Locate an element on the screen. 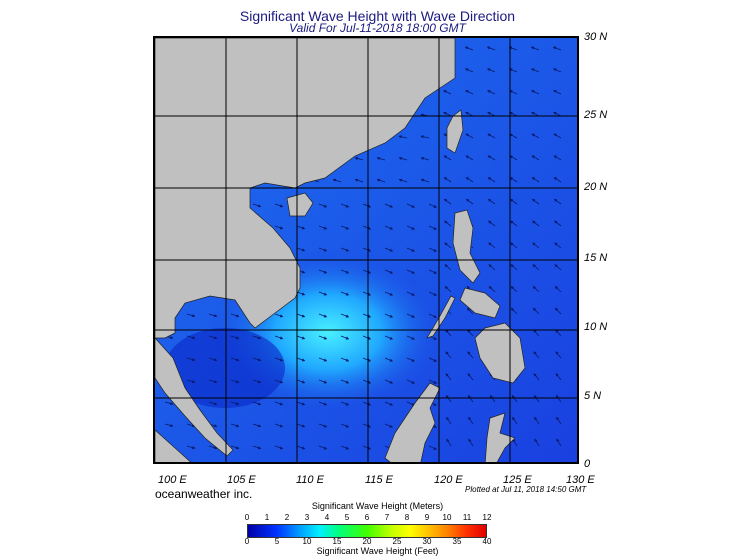 The width and height of the screenshot is (755, 560). meters-tick: 12 is located at coordinates (487, 517).